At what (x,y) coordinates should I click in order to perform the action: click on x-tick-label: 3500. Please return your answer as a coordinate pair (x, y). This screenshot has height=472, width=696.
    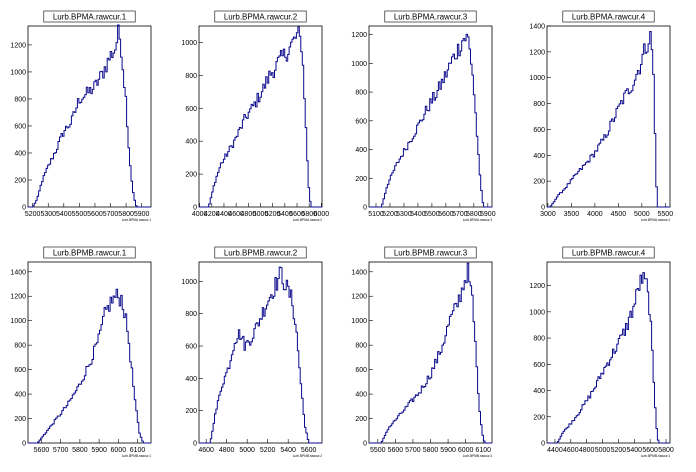
    Looking at the image, I should click on (572, 214).